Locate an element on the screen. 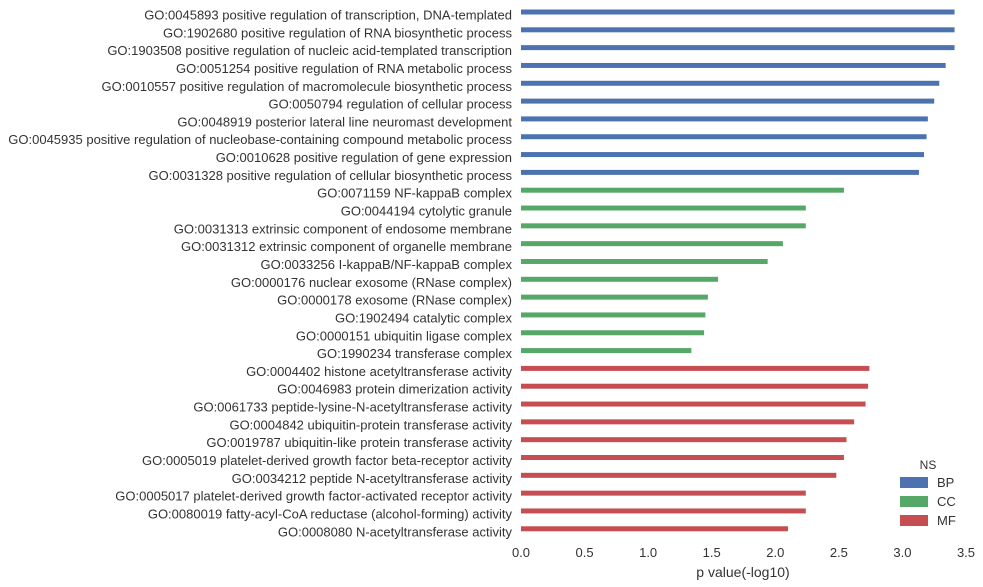 The image size is (983, 587). x-tick-label: 3.0 is located at coordinates (902, 552).